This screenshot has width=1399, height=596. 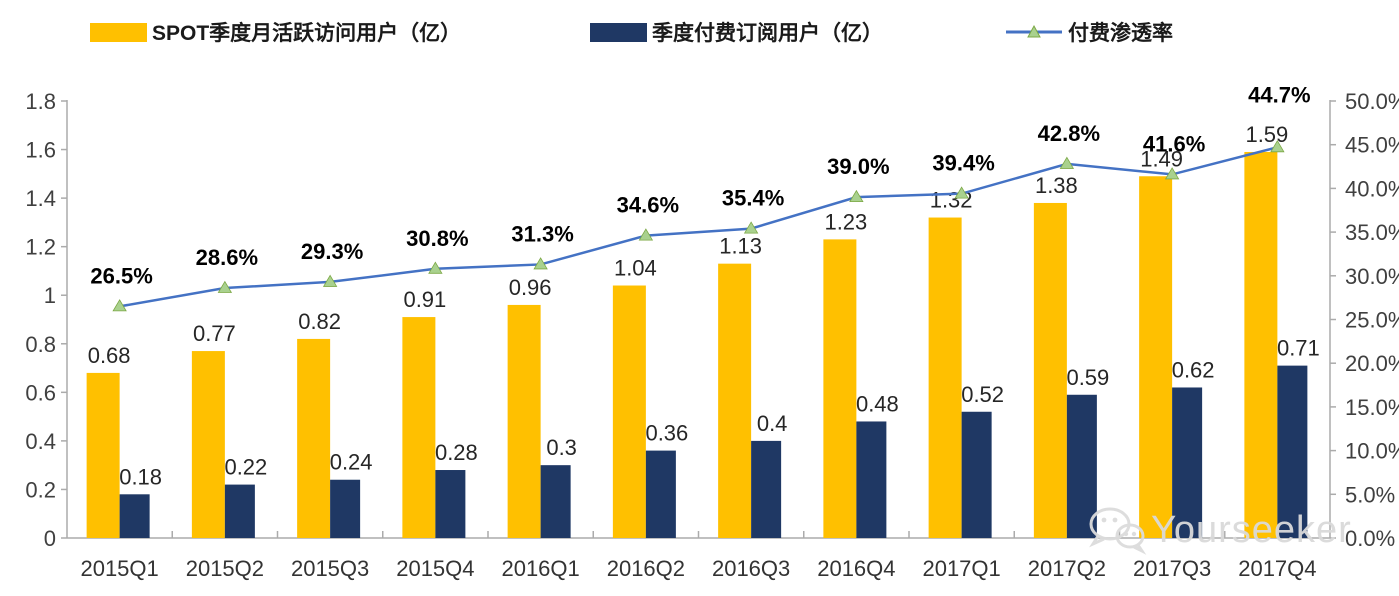 What do you see at coordinates (840, 388) in the screenshot?
I see `bar-mau-2016Q4` at bounding box center [840, 388].